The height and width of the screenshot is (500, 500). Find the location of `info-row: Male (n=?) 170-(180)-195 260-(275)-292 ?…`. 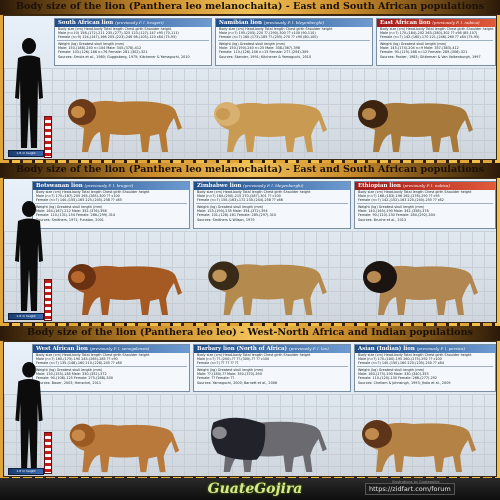

info-row: Male (n=?) 170-(180)-195 260-(275)-292 ?… is located at coordinates (400, 359).